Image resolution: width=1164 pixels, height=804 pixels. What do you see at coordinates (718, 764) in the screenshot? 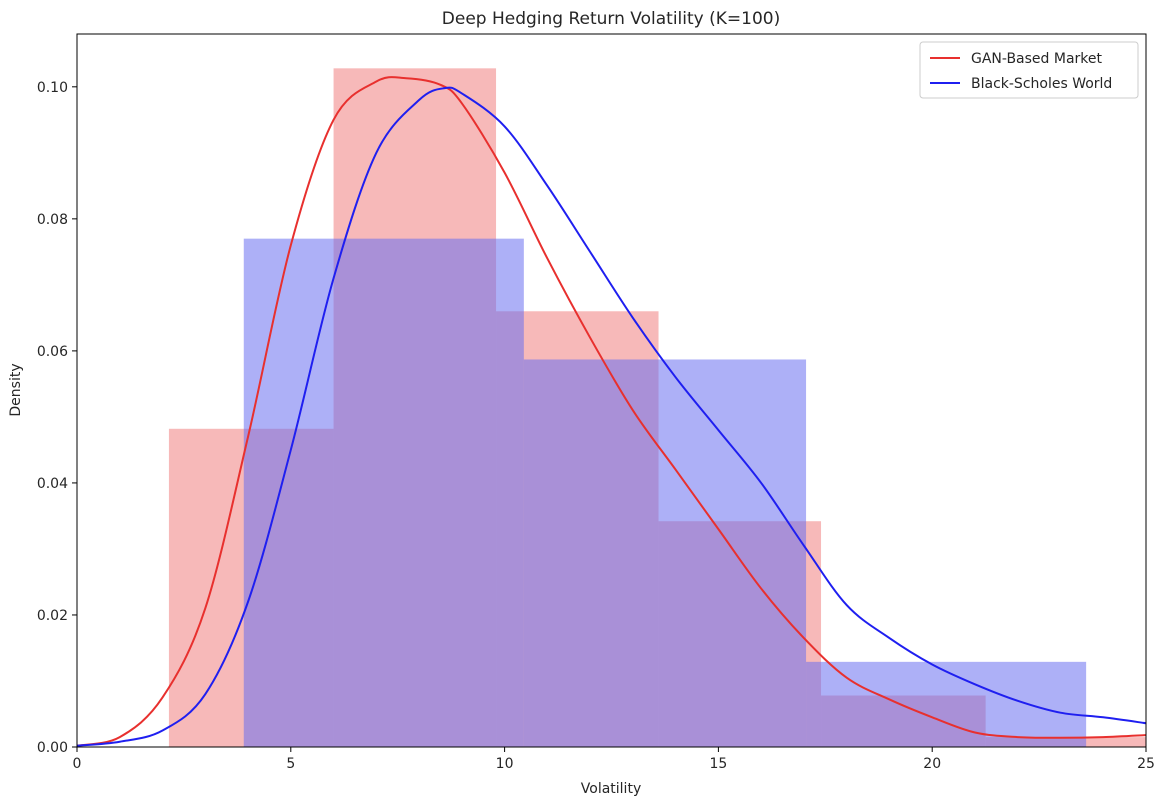
I see `x-tick-label: 15` at bounding box center [718, 764].